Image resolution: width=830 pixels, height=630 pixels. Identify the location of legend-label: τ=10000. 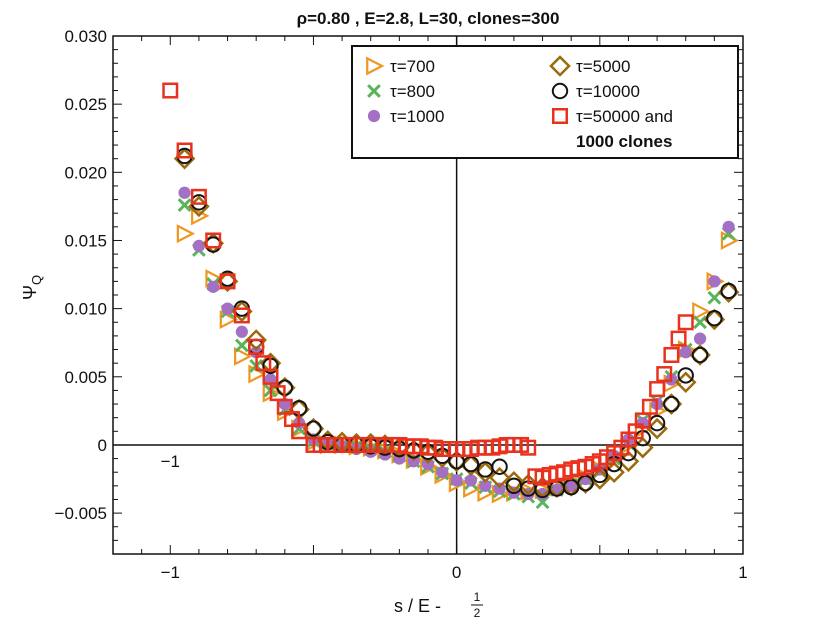
(608, 91).